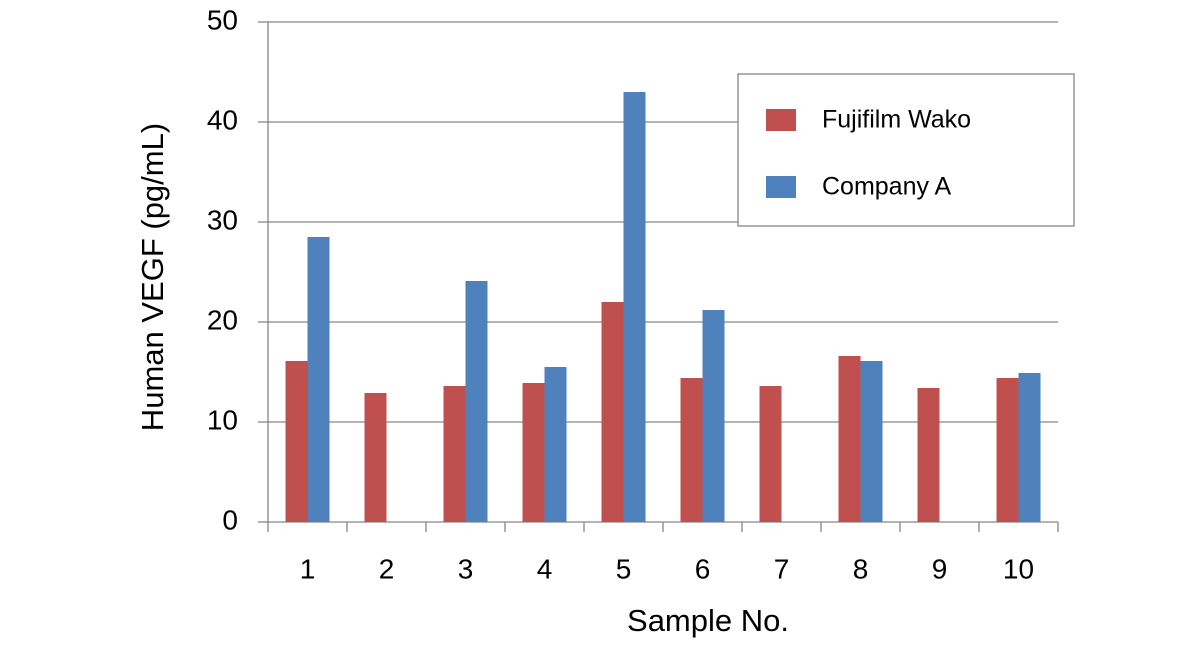  I want to click on y-tick-label: 40, so click(222, 119).